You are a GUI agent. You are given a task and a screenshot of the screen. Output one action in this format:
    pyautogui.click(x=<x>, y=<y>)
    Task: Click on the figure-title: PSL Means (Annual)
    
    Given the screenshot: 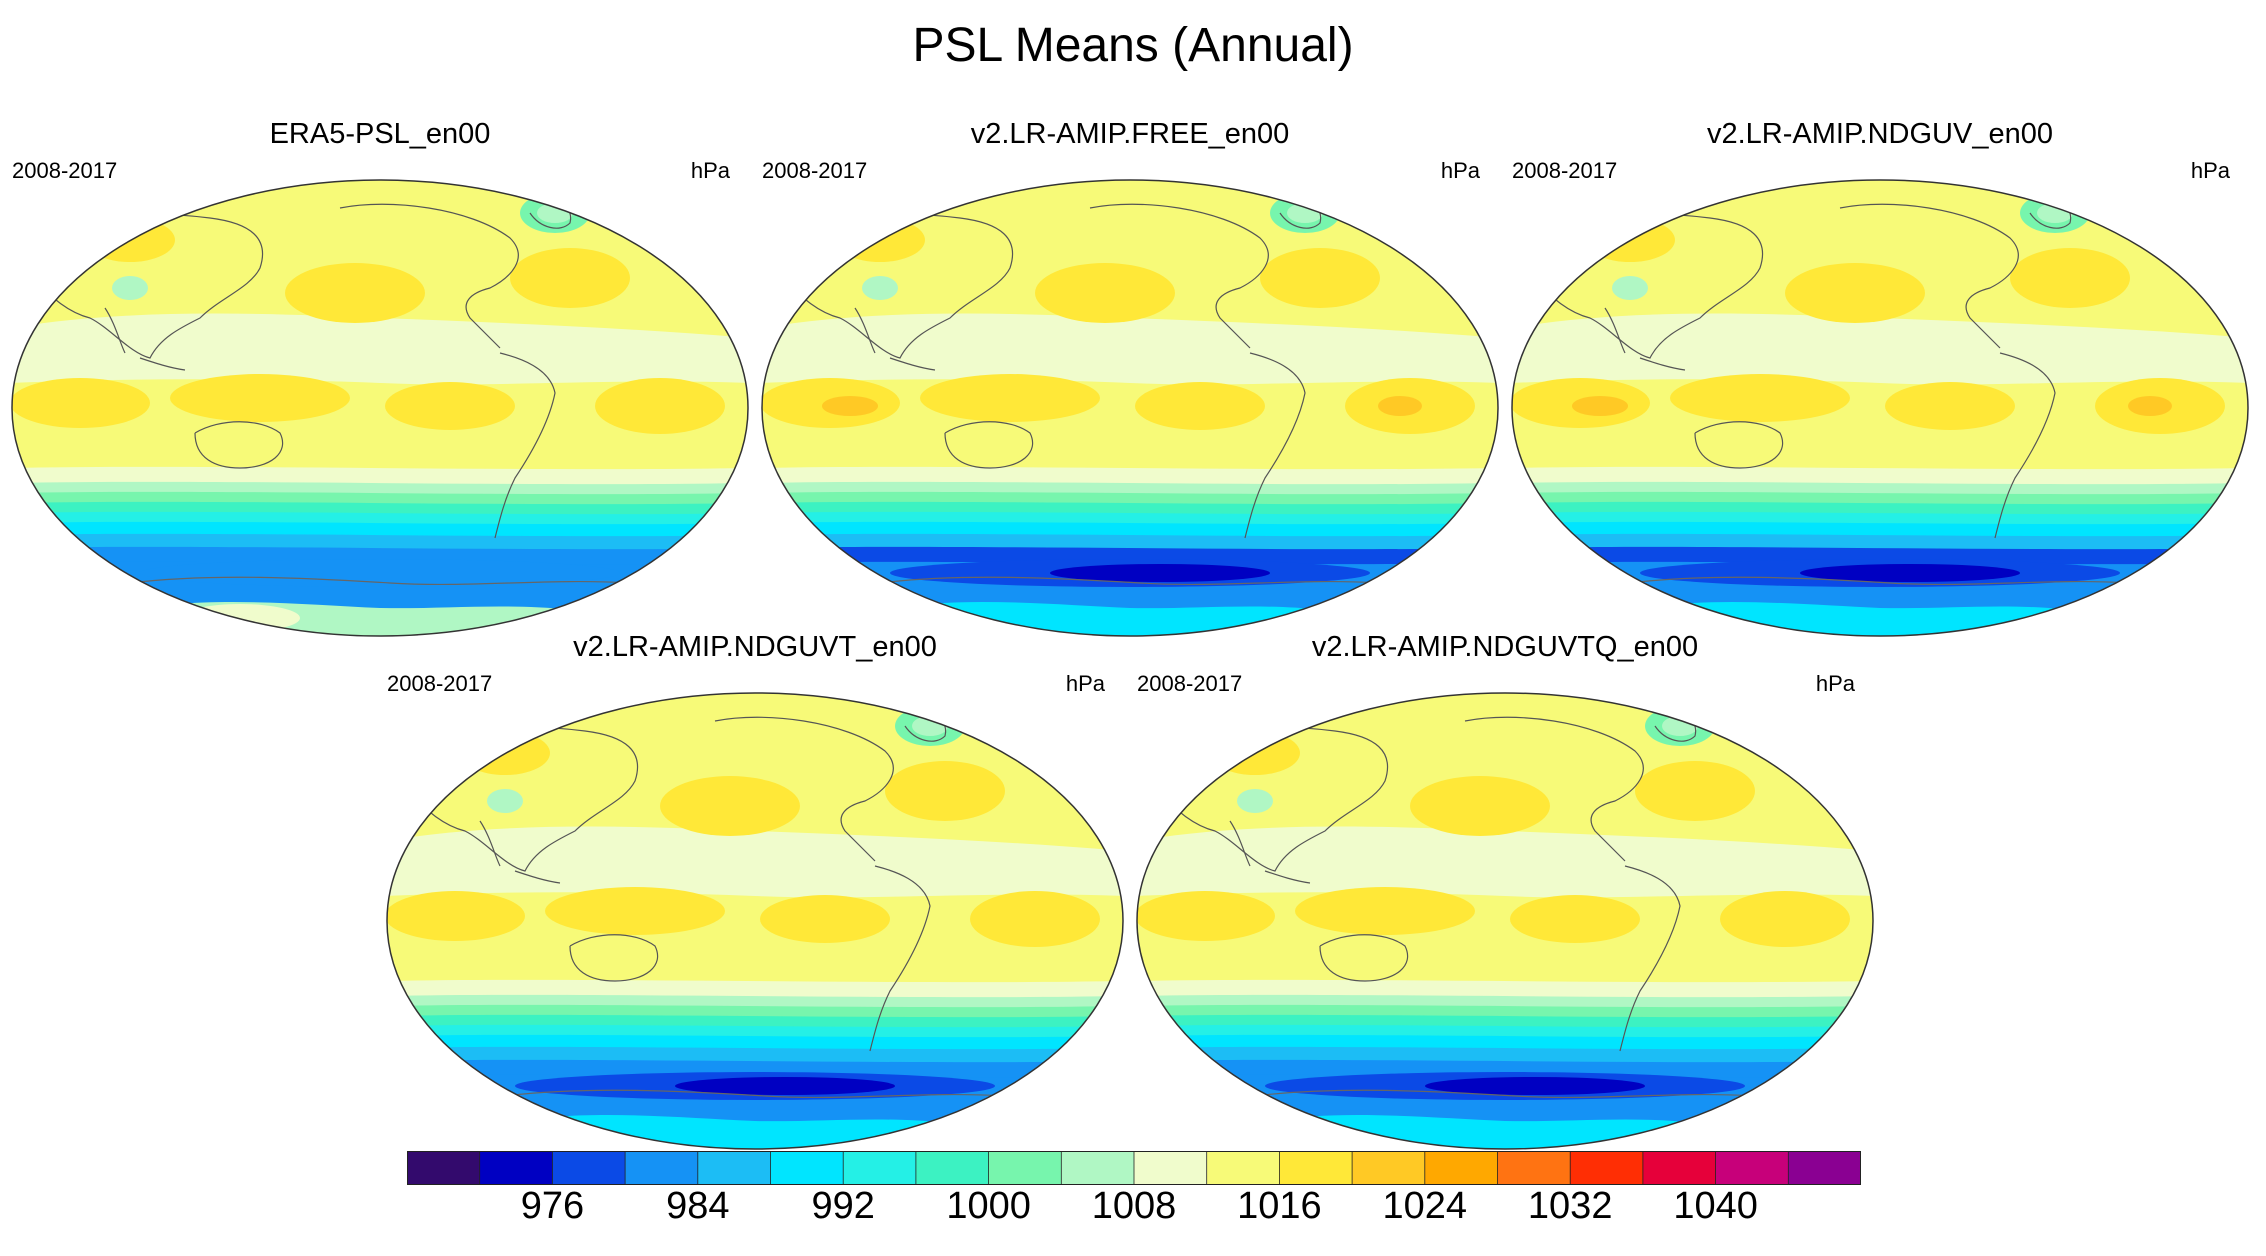 What is the action you would take?
    pyautogui.click(x=1133, y=45)
    